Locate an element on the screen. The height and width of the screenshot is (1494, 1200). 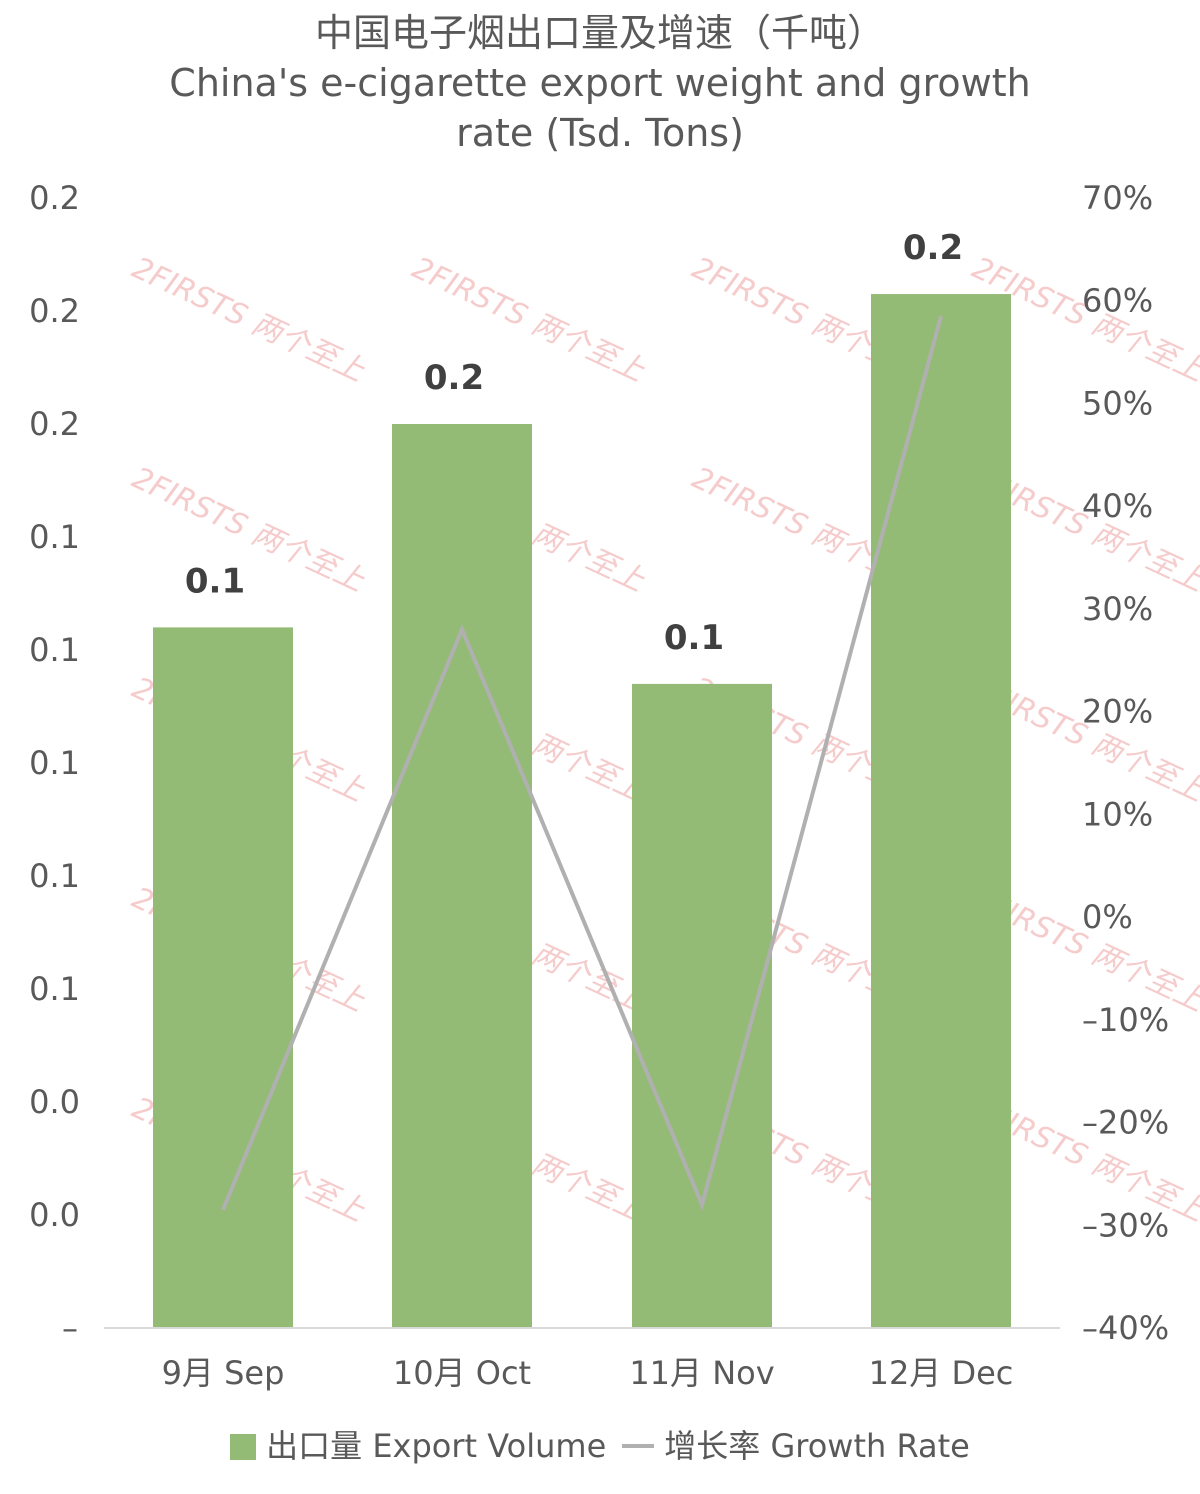
right-tick-label: 20% is located at coordinates (1117, 712).